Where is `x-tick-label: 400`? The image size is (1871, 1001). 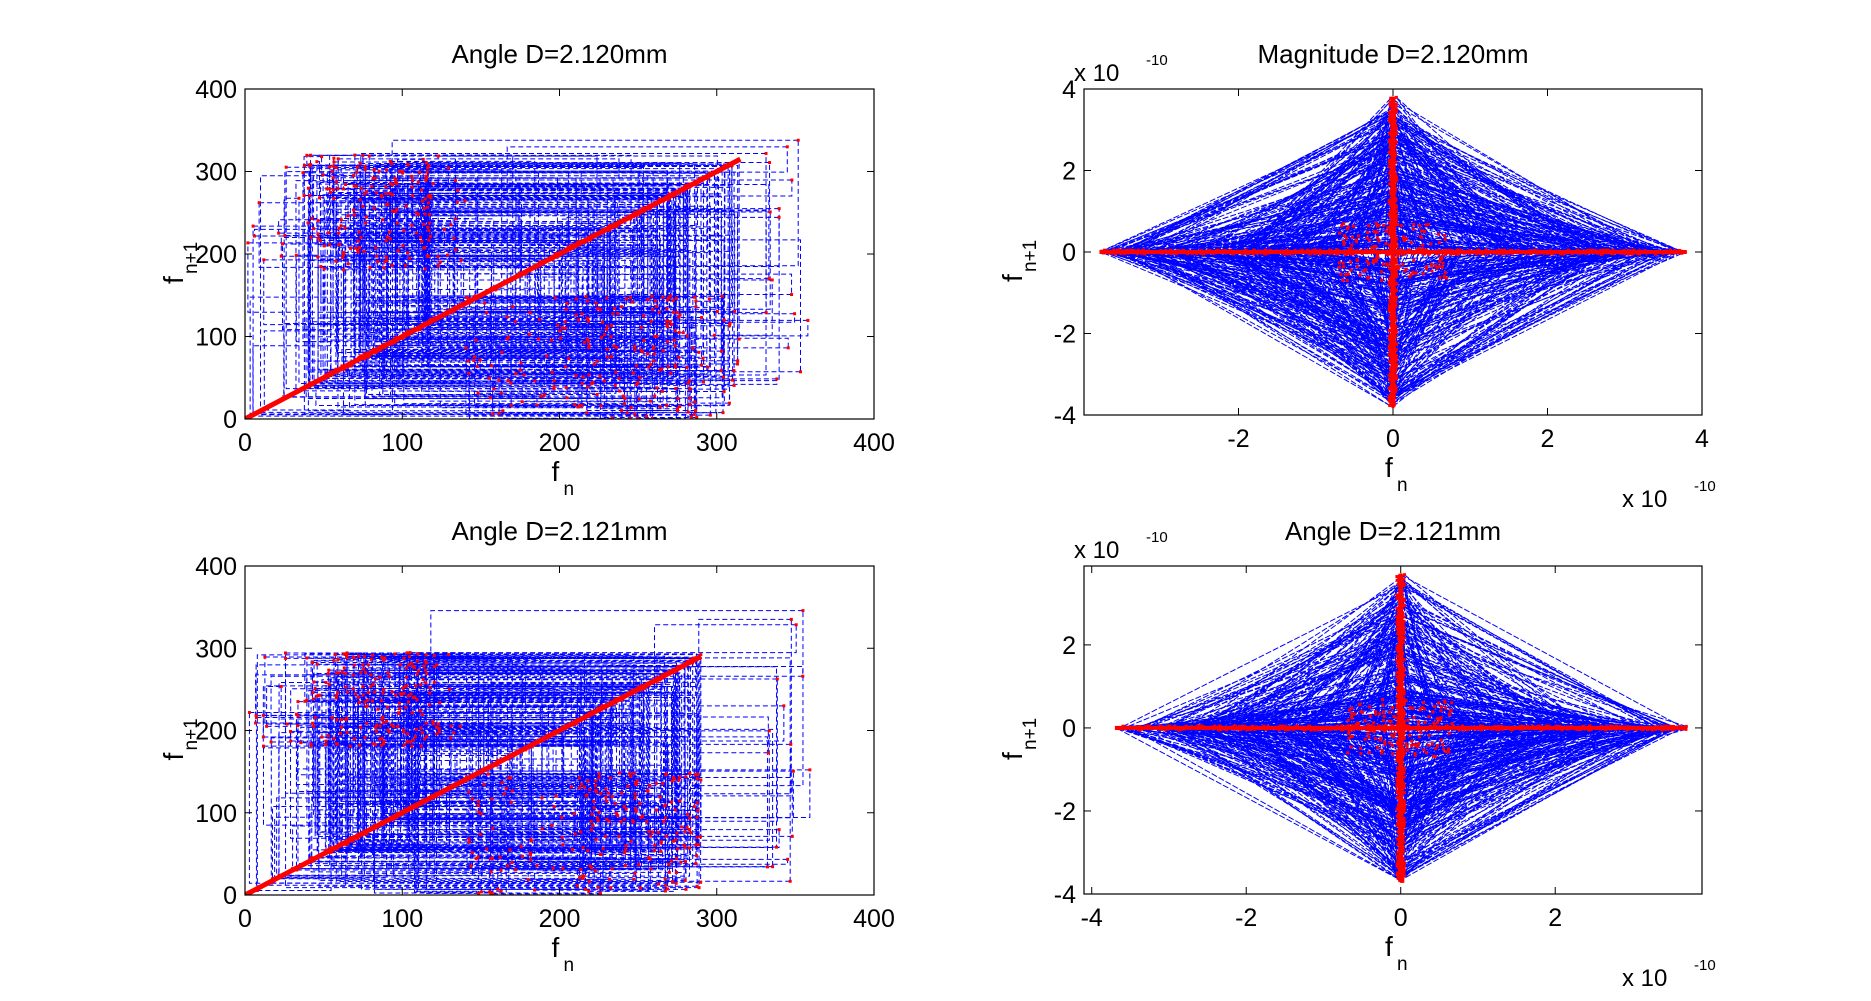
x-tick-label: 400 is located at coordinates (874, 919).